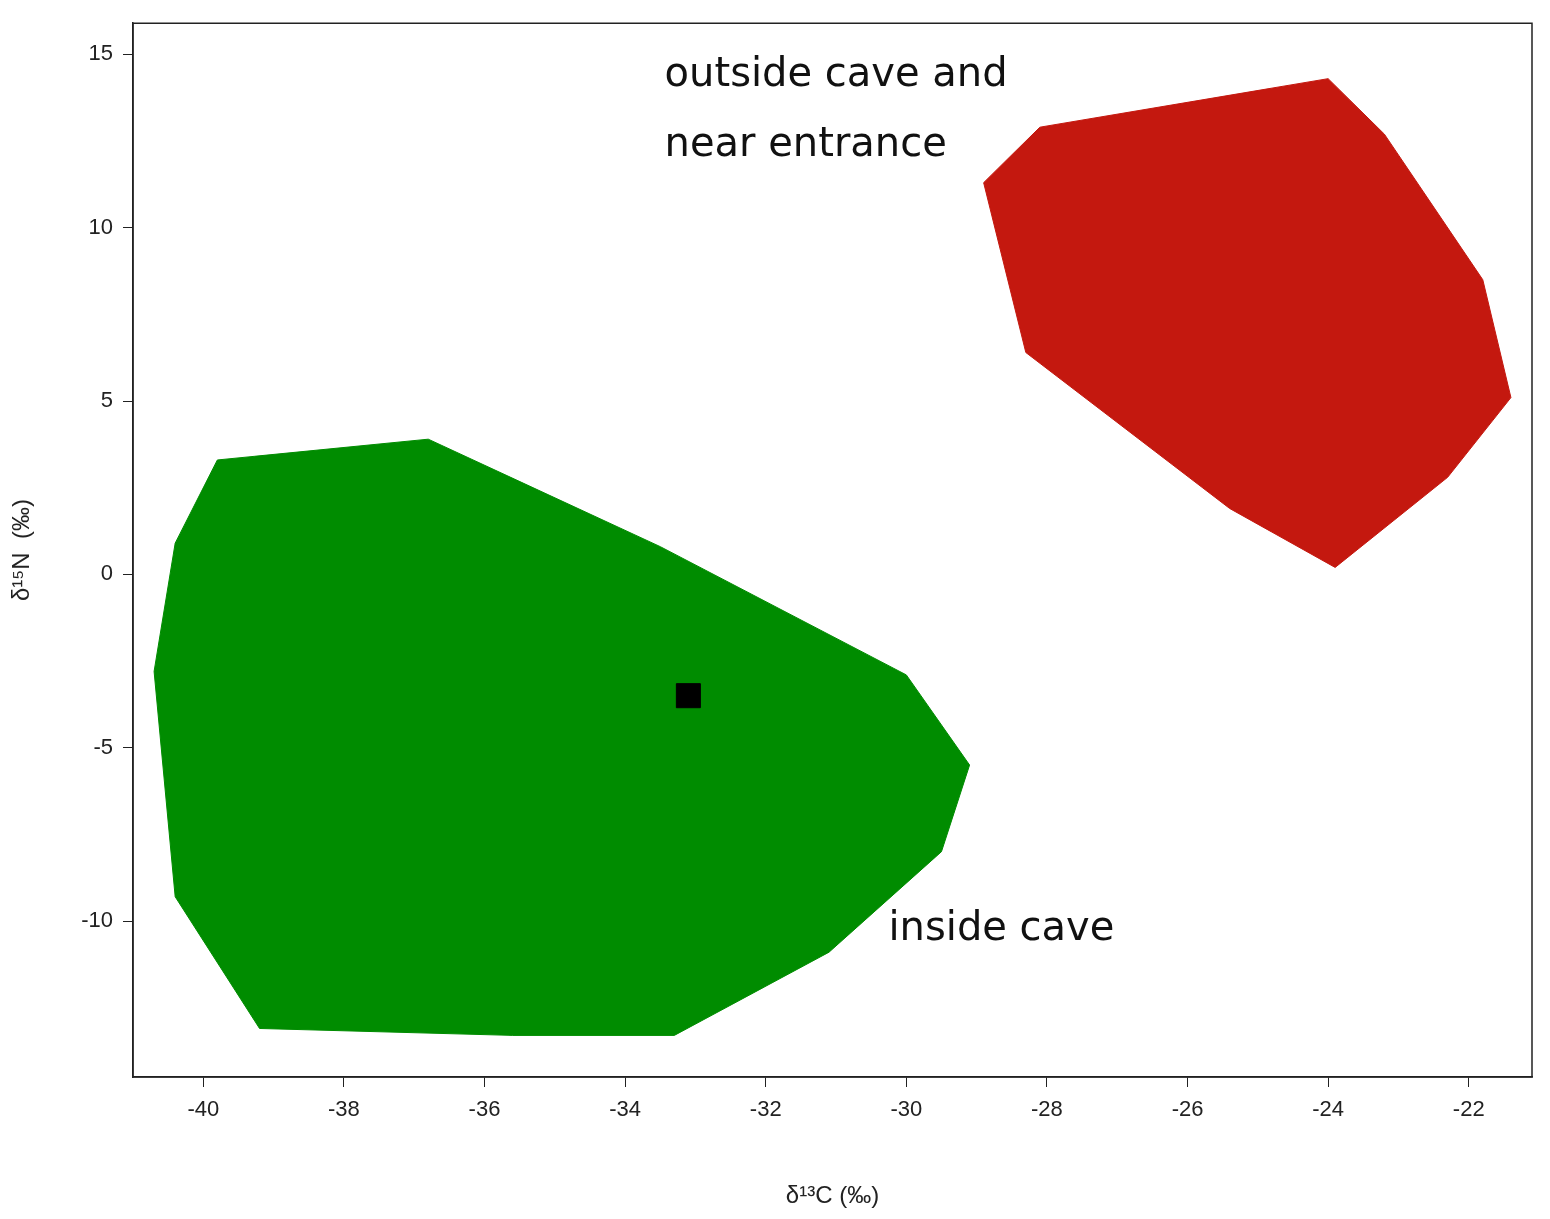 The height and width of the screenshot is (1219, 1550). I want to click on x-tick-label: -26, so click(1187, 1109).